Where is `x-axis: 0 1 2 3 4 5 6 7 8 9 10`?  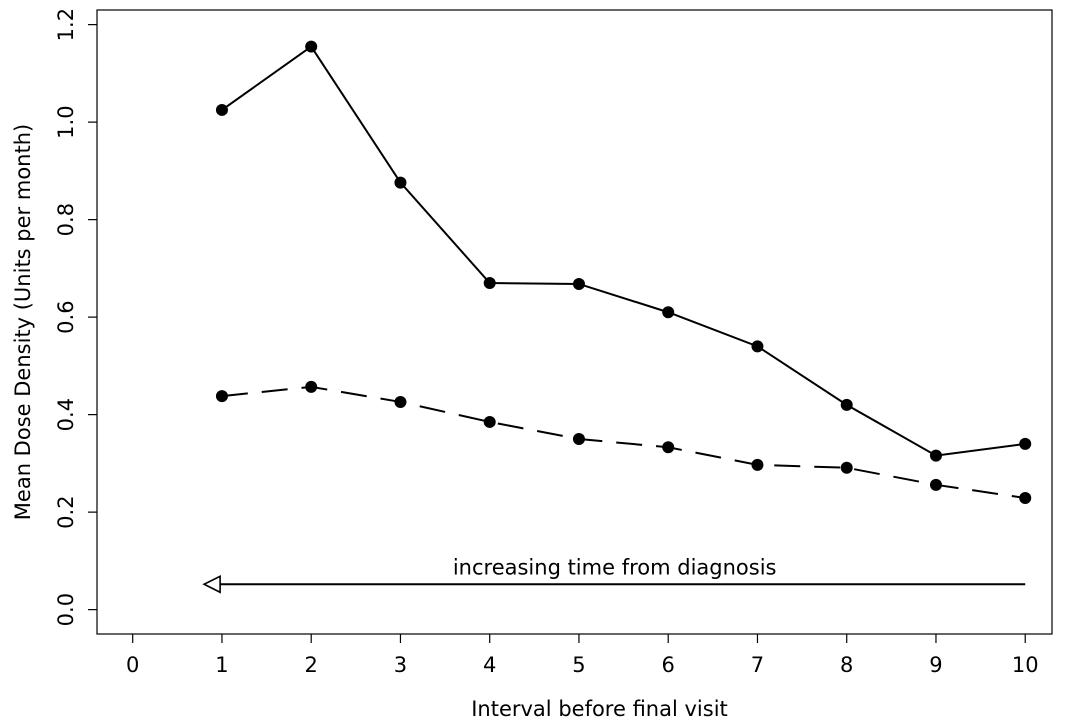 x-axis: 0 1 2 3 4 5 6 7 8 9 10 is located at coordinates (582, 655).